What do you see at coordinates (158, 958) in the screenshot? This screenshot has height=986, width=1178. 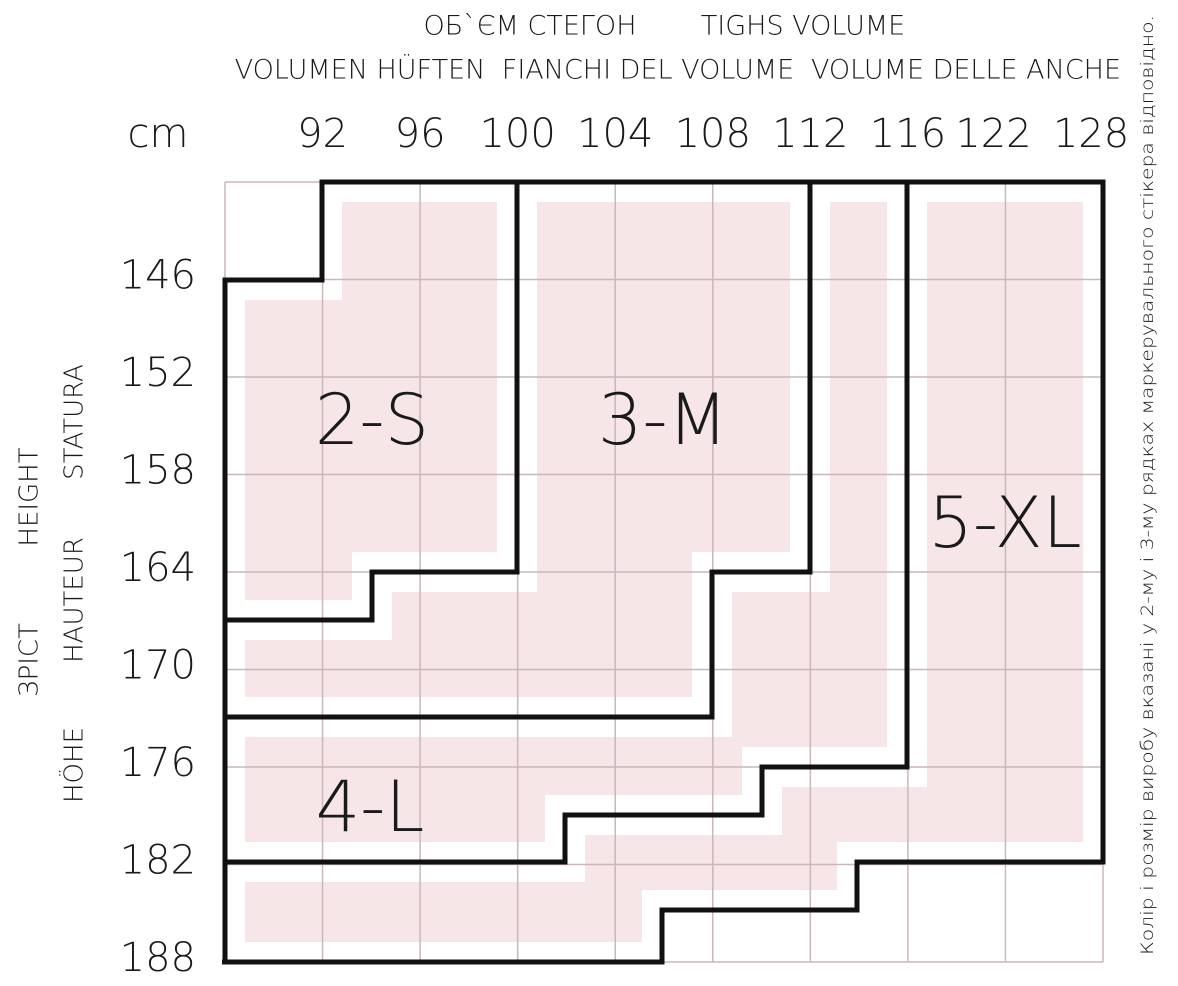 I see `row-label: 188` at bounding box center [158, 958].